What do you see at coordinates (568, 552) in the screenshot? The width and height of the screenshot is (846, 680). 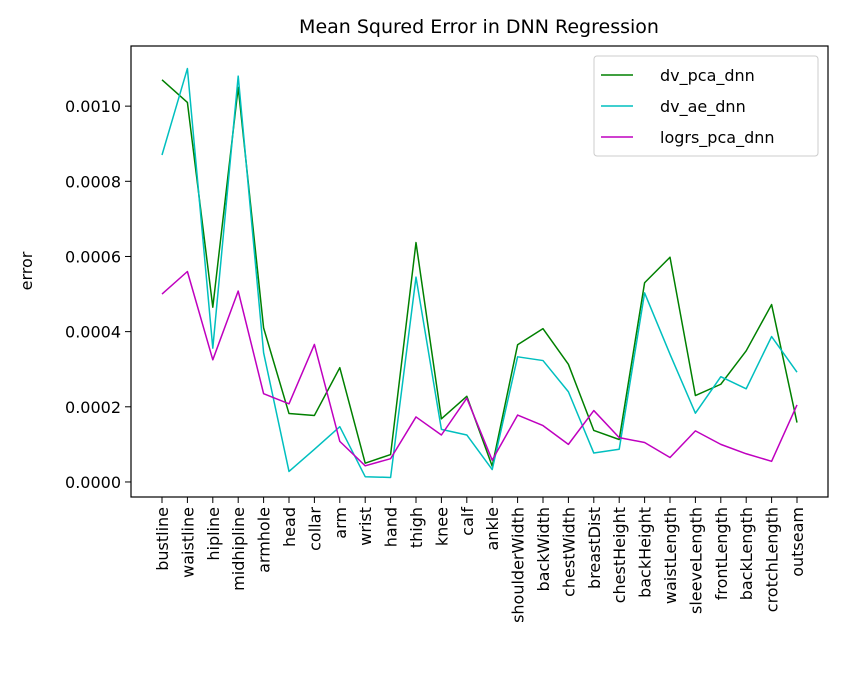 I see `x-tick-label: chestWidth` at bounding box center [568, 552].